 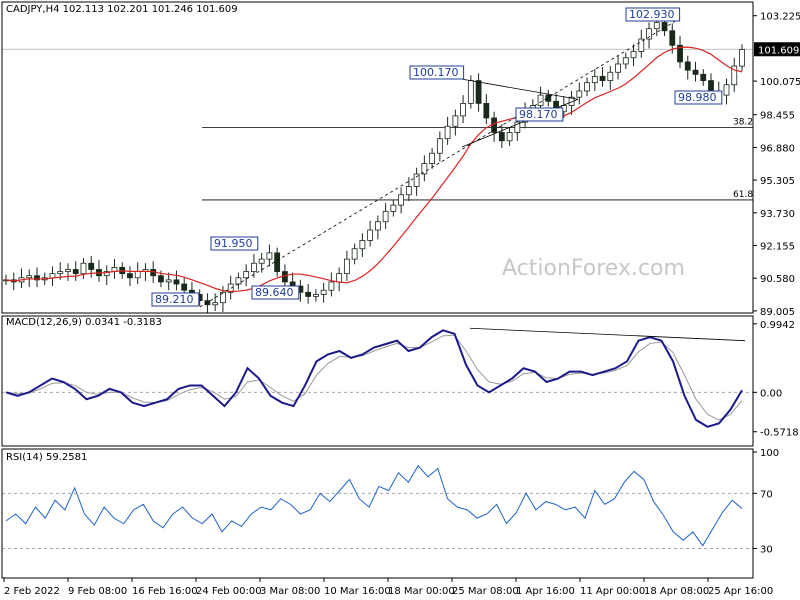 I want to click on price-annotation: 89.210, so click(x=174, y=299).